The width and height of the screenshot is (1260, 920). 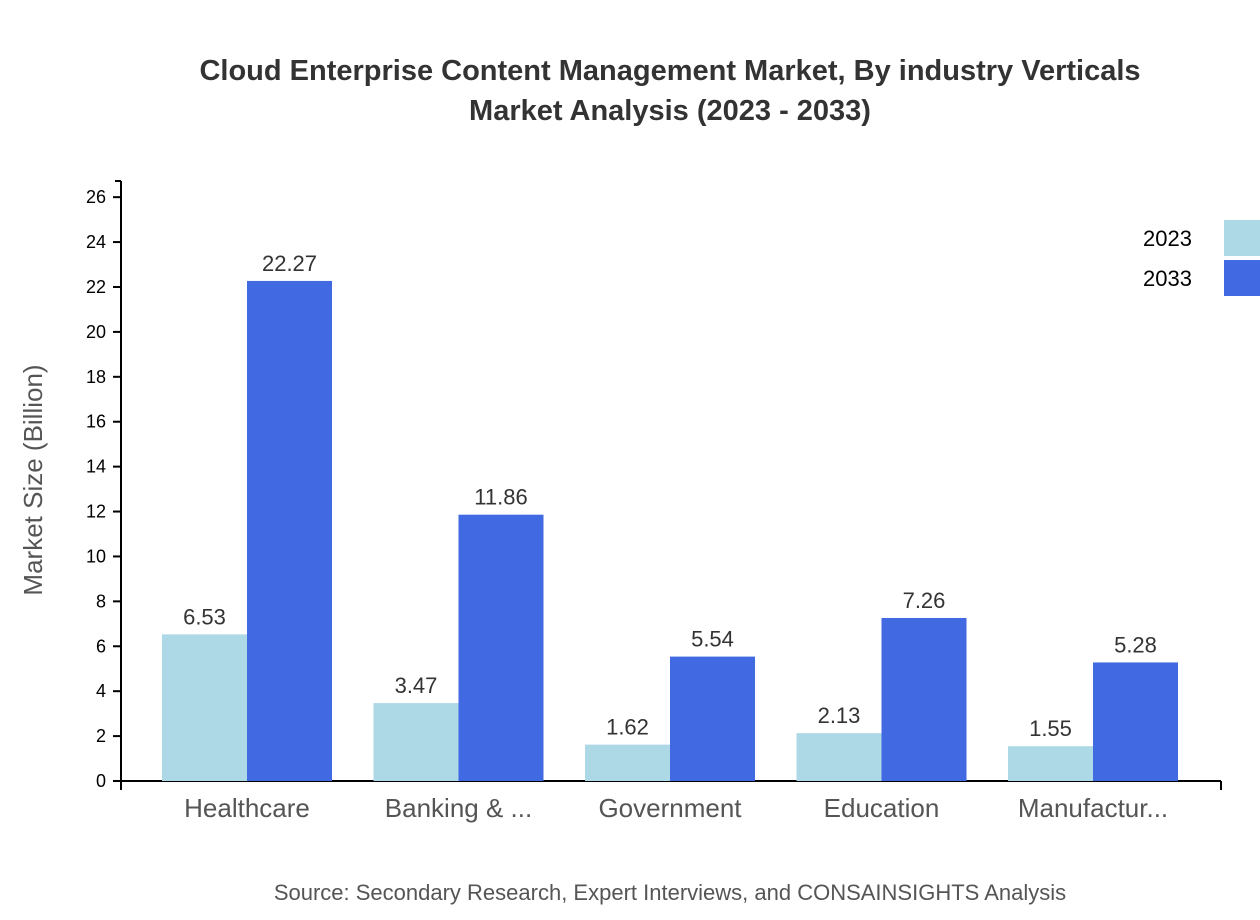 What do you see at coordinates (247, 808) in the screenshot?
I see `x-tick-label: Healthcare` at bounding box center [247, 808].